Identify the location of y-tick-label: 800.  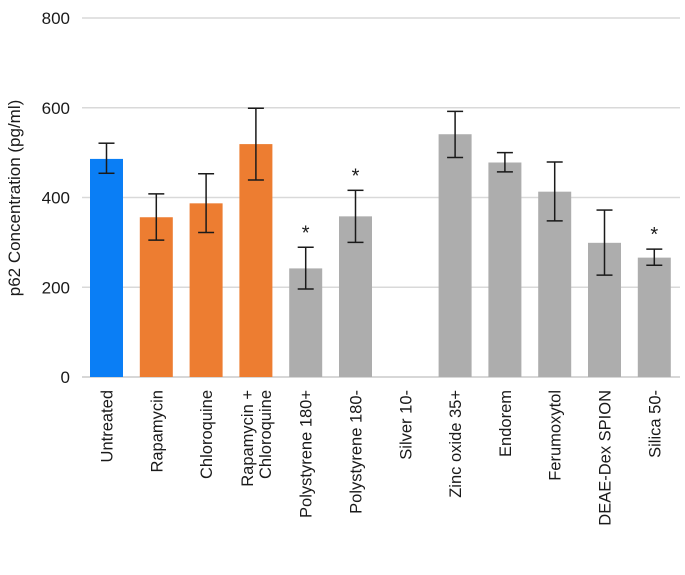
(56, 18).